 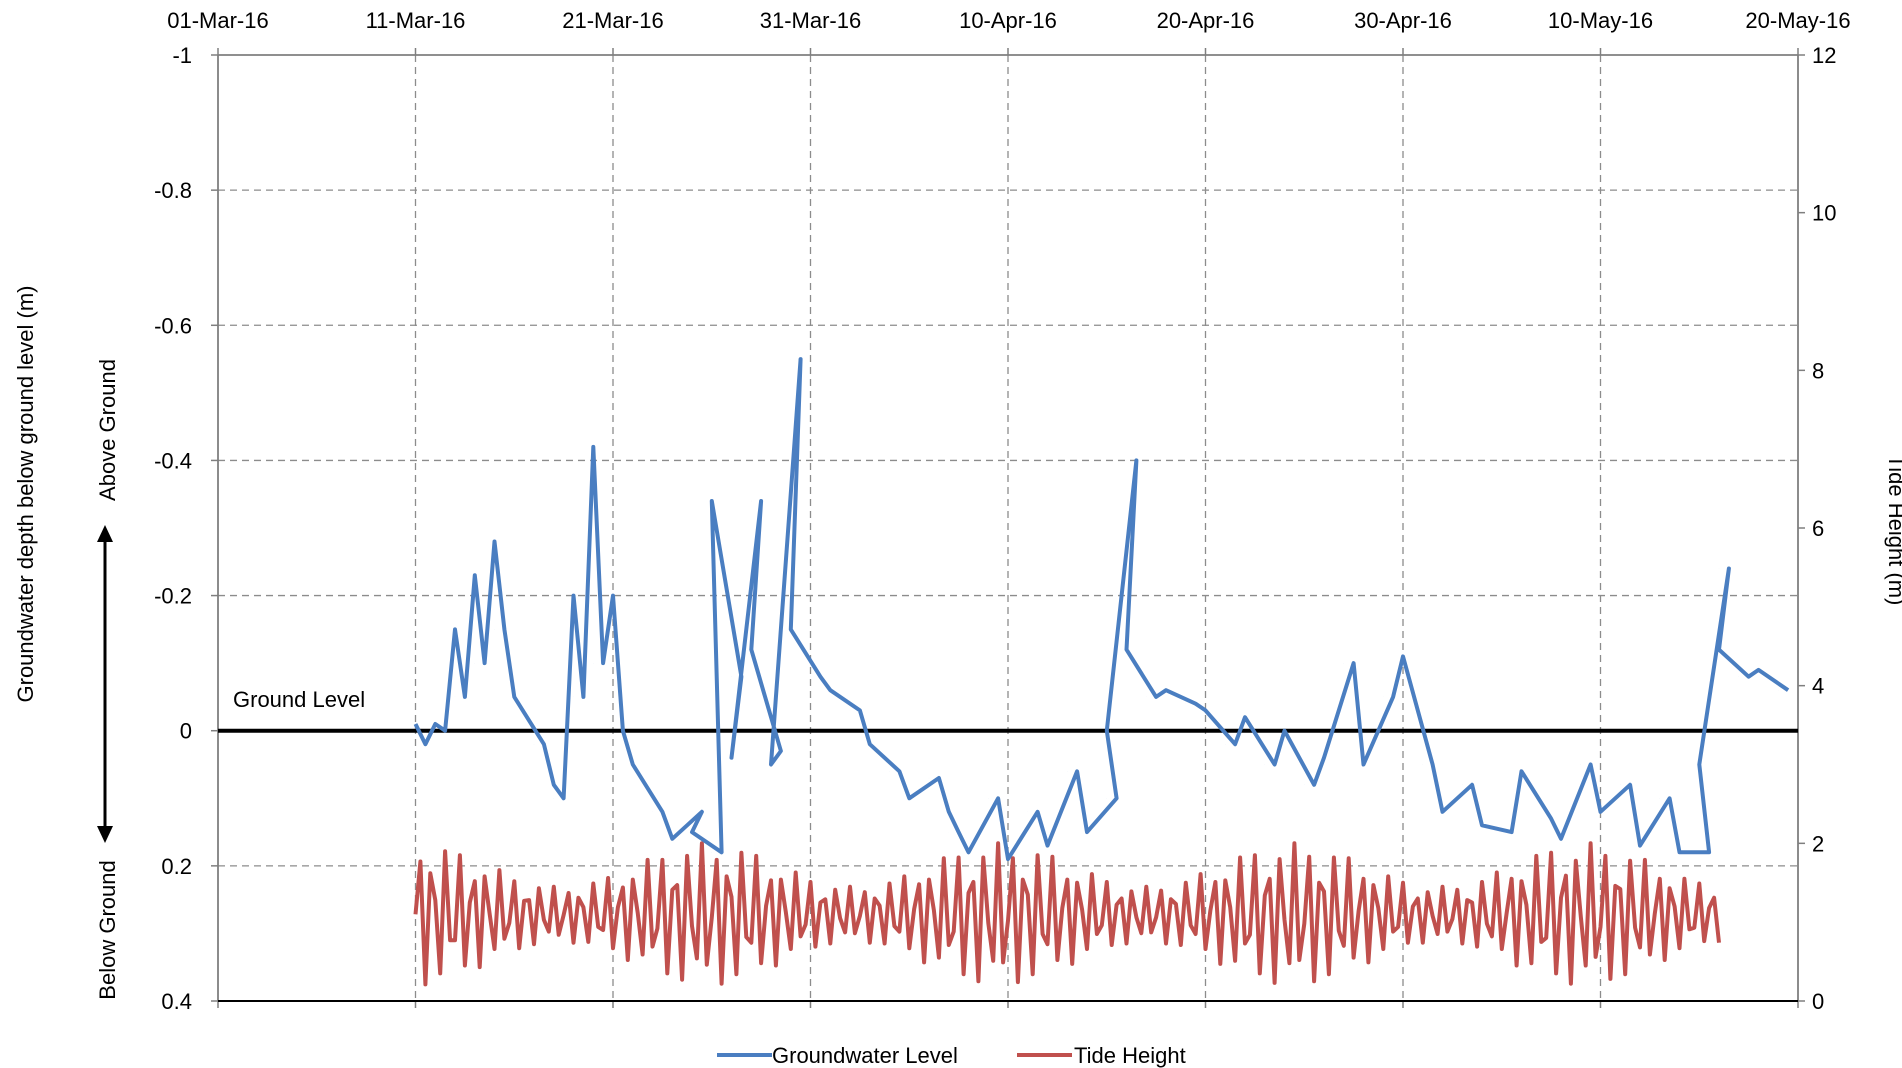 I want to click on x-tick-label: 10-May-16, so click(x=1600, y=20).